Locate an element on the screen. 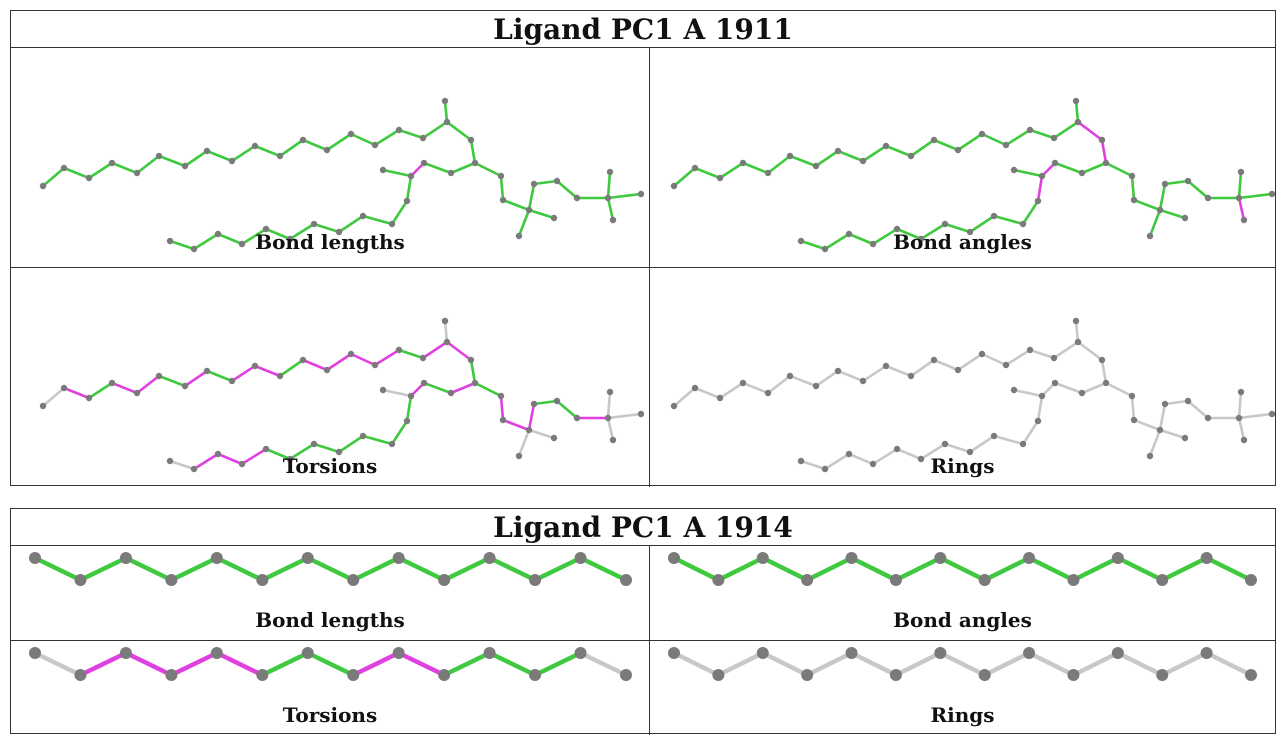  panel-caption: Torsions is located at coordinates (330, 715).